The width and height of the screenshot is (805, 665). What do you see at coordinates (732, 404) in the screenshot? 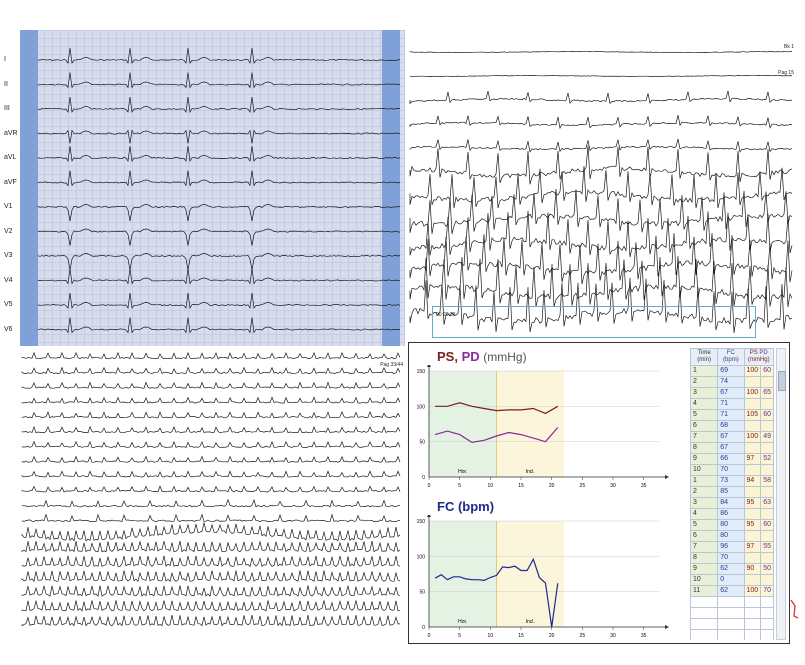
I see `table-row: 4 71` at bounding box center [732, 404].